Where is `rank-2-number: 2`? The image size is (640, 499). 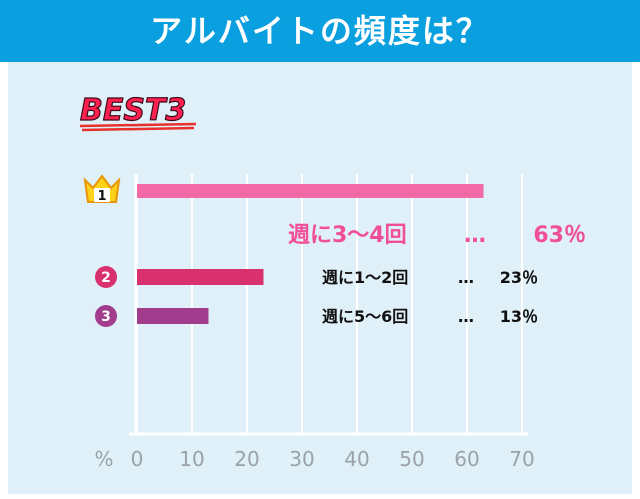
rank-2-number: 2 is located at coordinates (106, 278).